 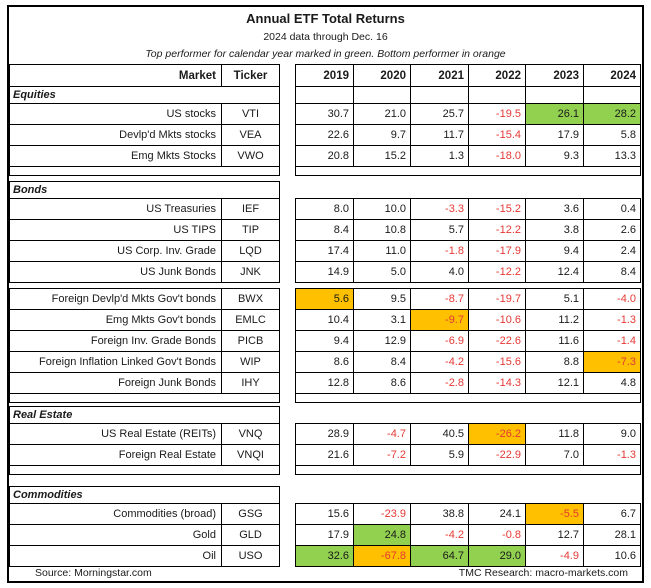 What do you see at coordinates (382, 251) in the screenshot?
I see `value-cell: 11.0` at bounding box center [382, 251].